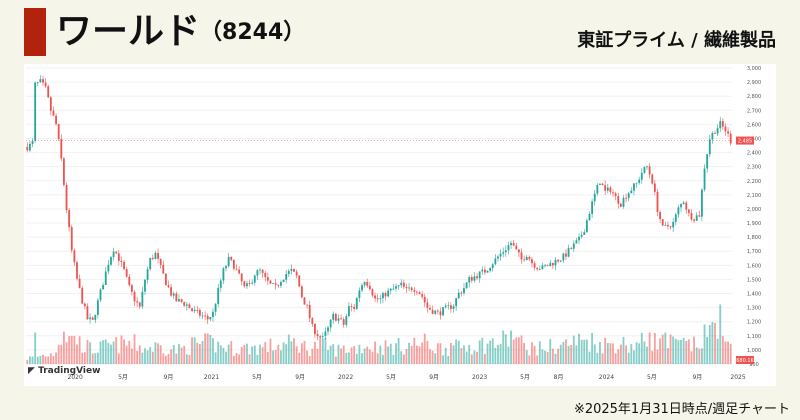 The height and width of the screenshot is (420, 800). Describe the element at coordinates (754, 210) in the screenshot. I see `y-tick-label: 2,000` at that location.